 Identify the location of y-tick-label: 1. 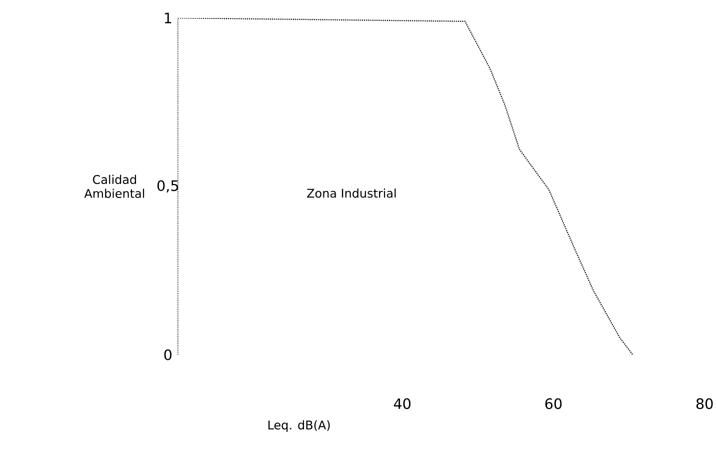
(168, 18).